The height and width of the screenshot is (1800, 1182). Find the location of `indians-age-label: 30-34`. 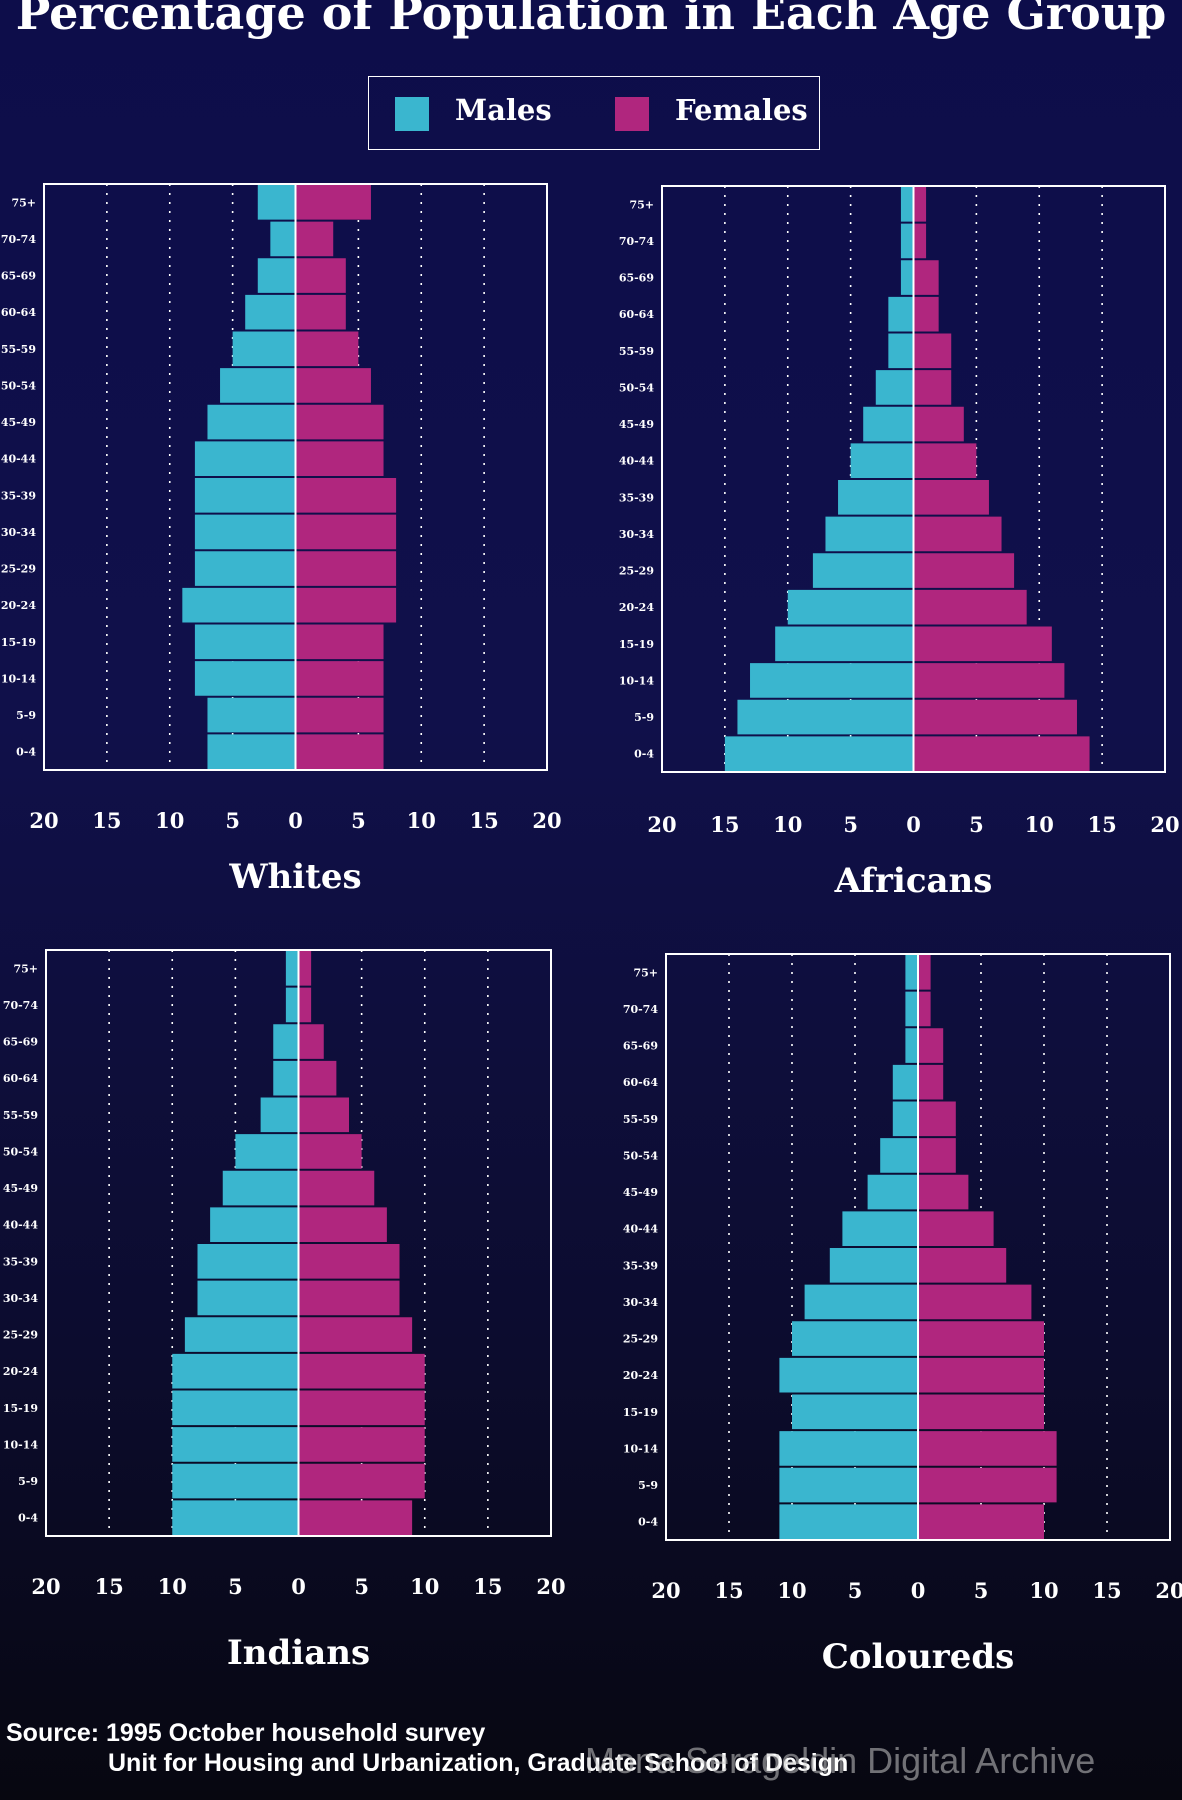

indians-age-label: 30-34 is located at coordinates (21, 1298).